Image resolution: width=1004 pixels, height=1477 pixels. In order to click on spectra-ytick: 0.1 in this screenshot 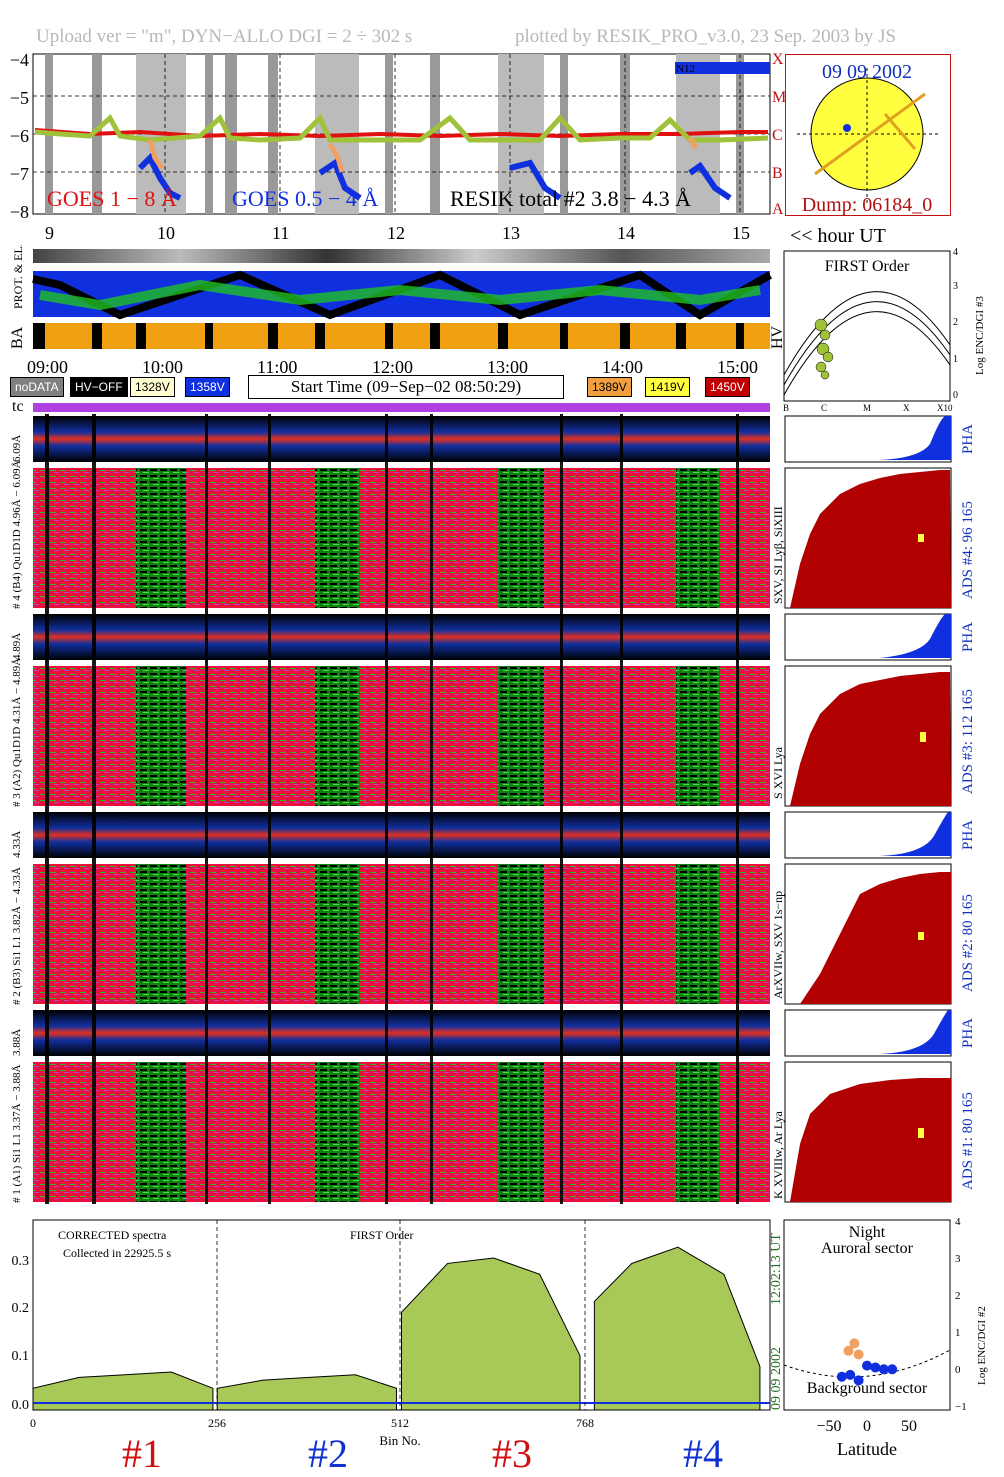, I will do `click(21, 1356)`.